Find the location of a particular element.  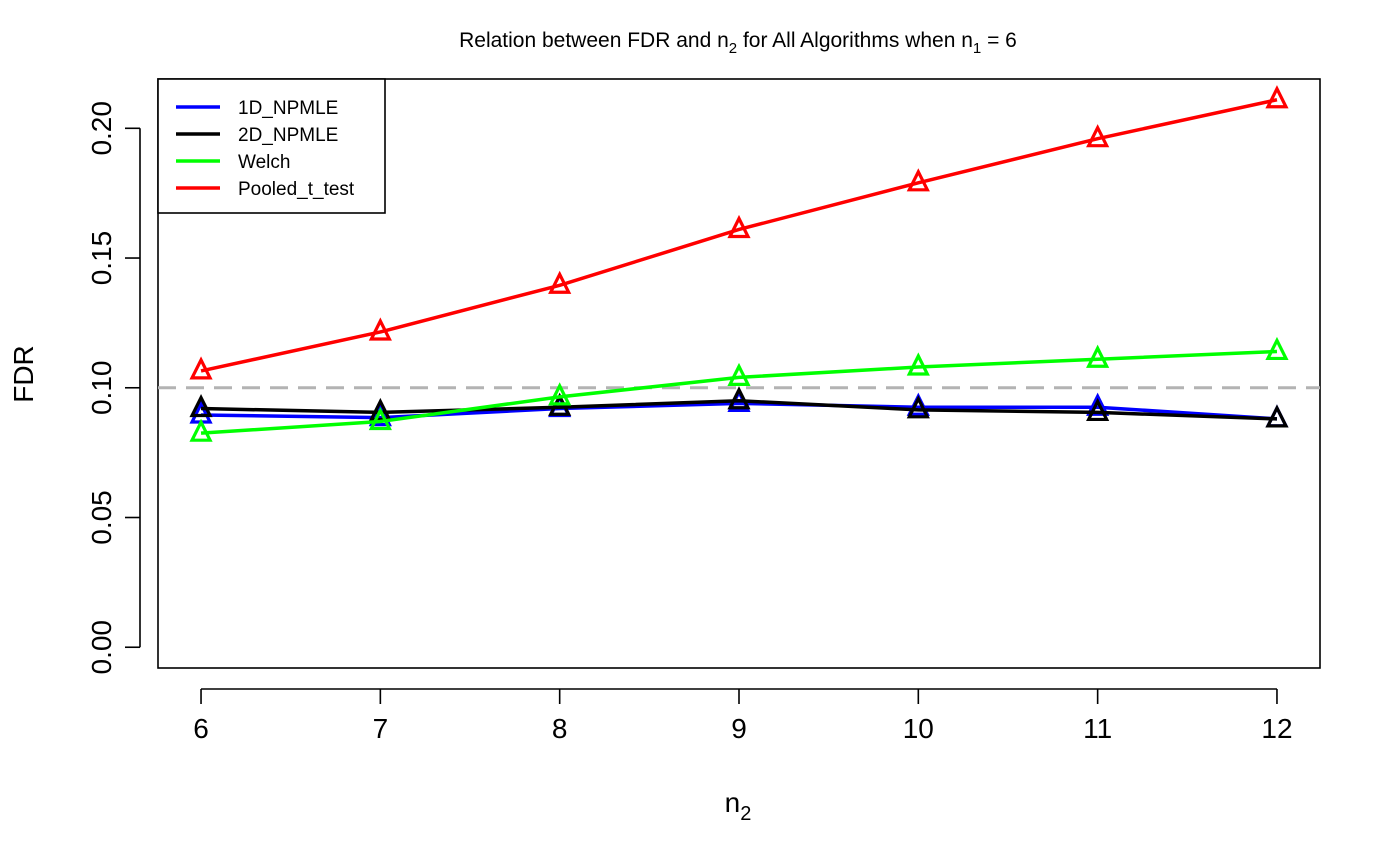

y-tick-label: 0.20 is located at coordinates (101, 128).